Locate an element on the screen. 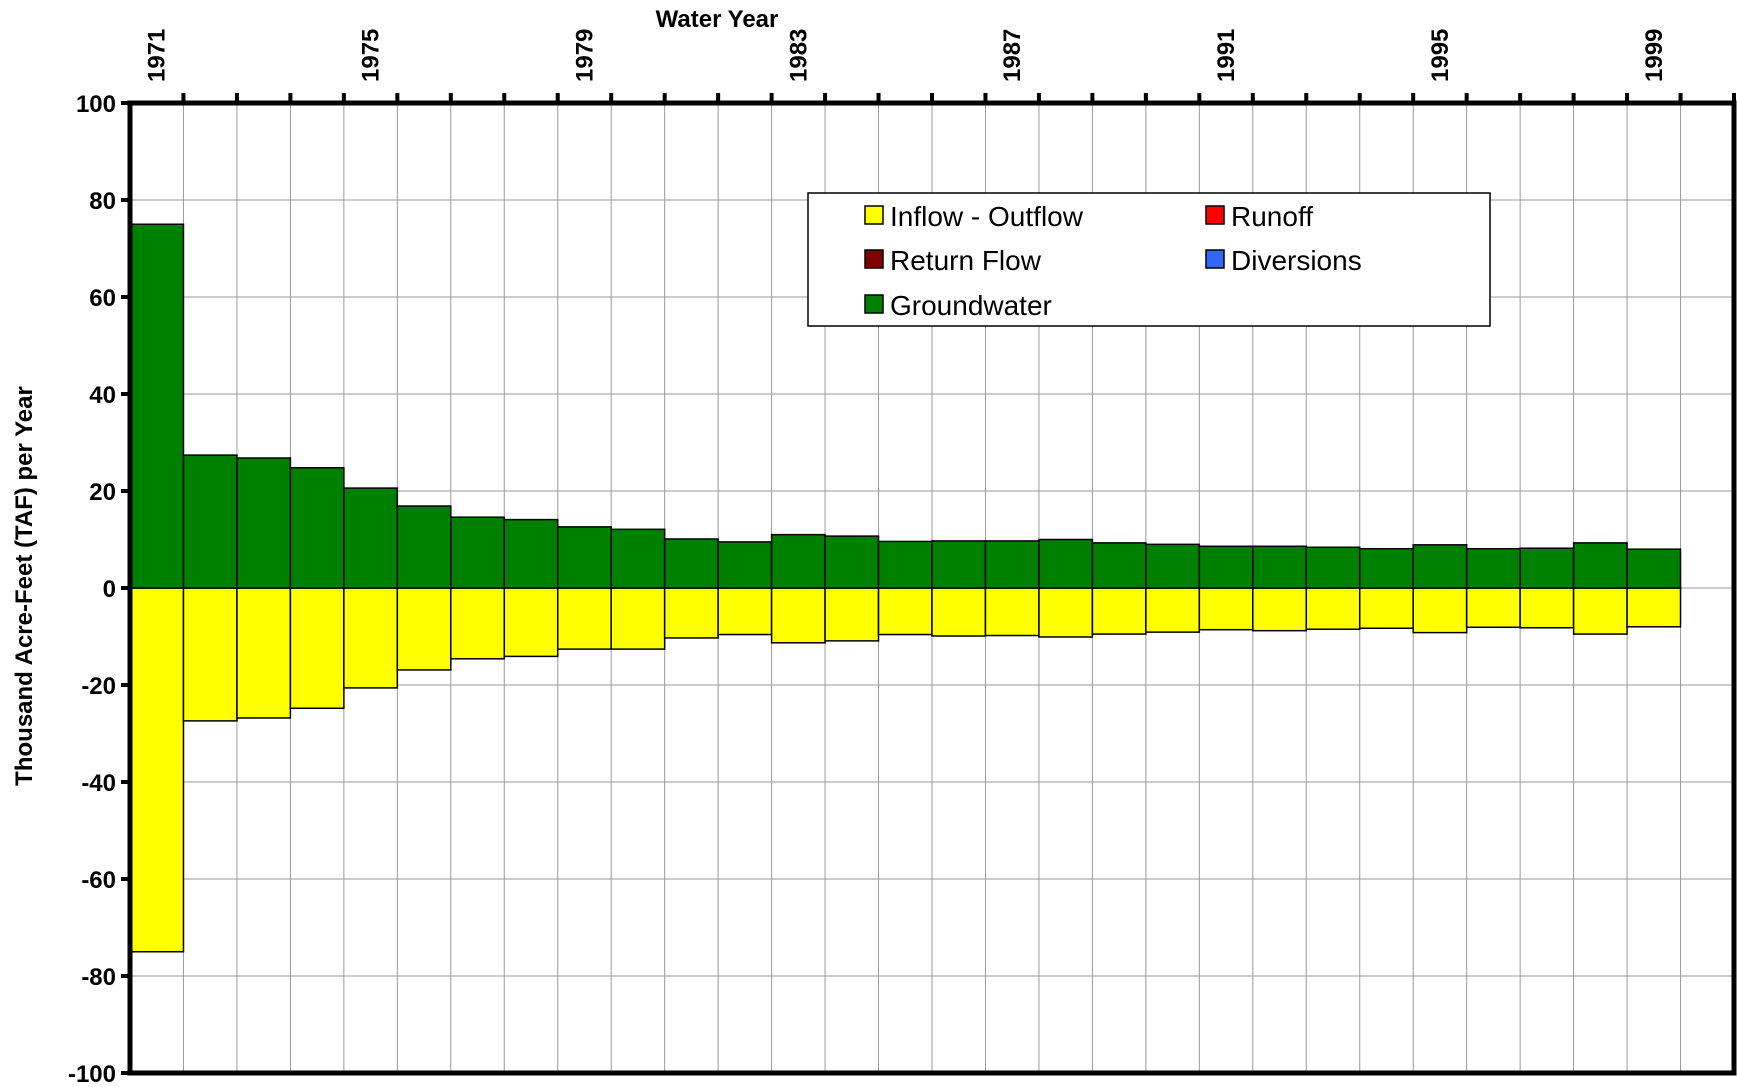  bar-groundwater-1997 is located at coordinates (1547, 568).